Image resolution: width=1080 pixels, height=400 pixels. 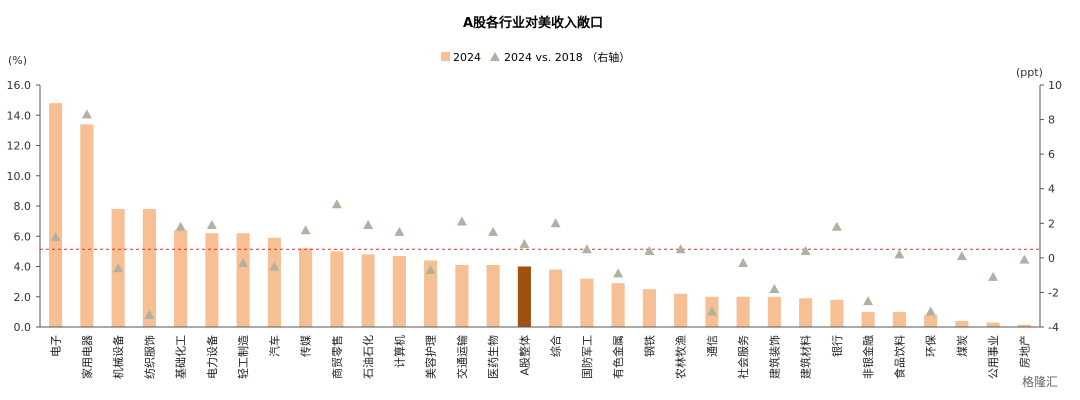 What do you see at coordinates (445, 56) in the screenshot?
I see `legend-bar-swatch` at bounding box center [445, 56].